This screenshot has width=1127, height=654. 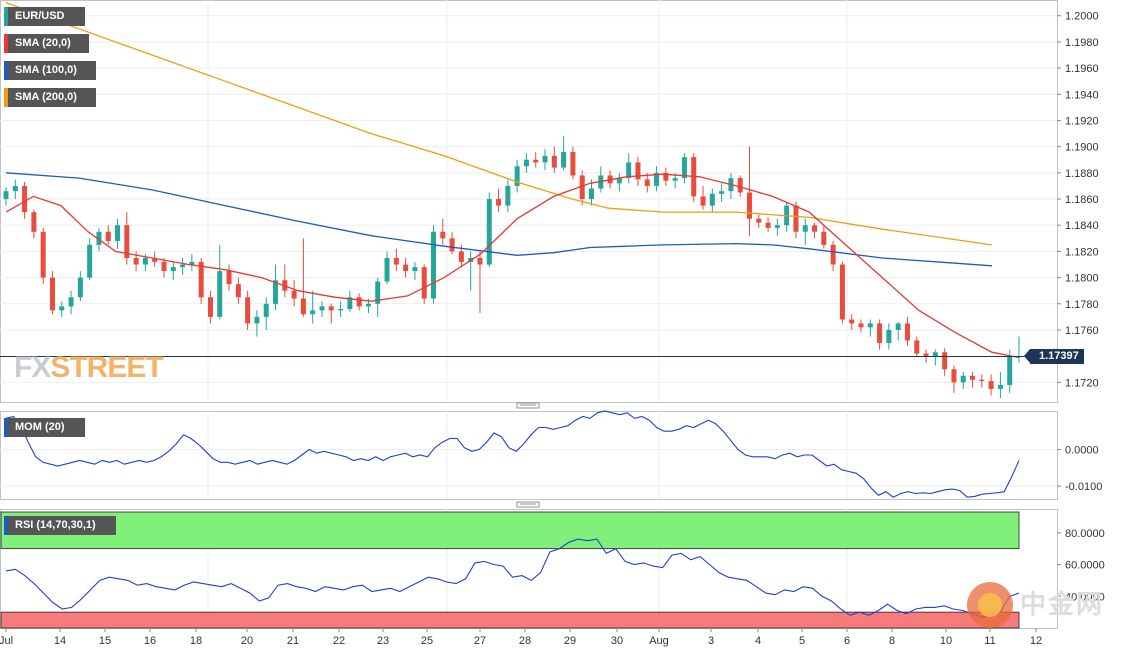 What do you see at coordinates (1082, 17) in the screenshot?
I see `price-tick-label: 1.2000` at bounding box center [1082, 17].